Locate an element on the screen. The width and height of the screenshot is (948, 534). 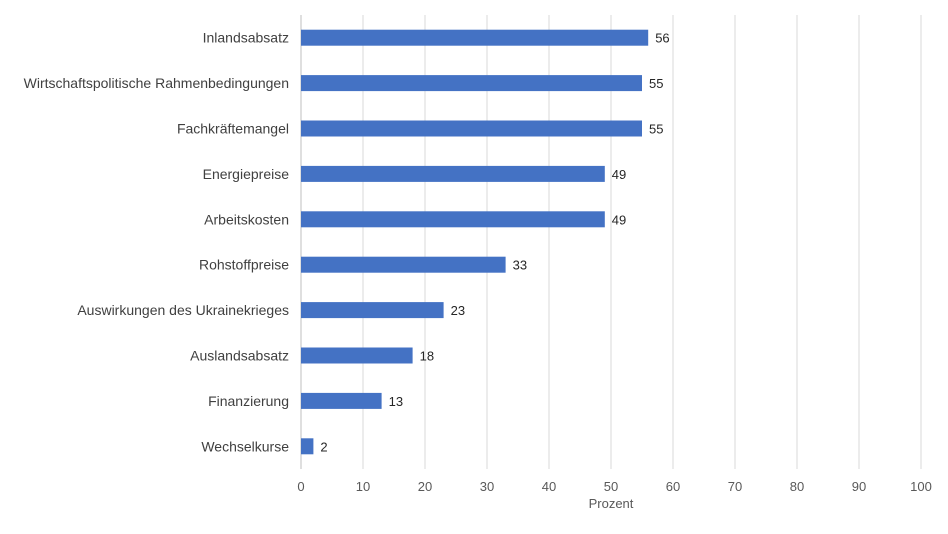
x-tick-label: 90 is located at coordinates (859, 486).